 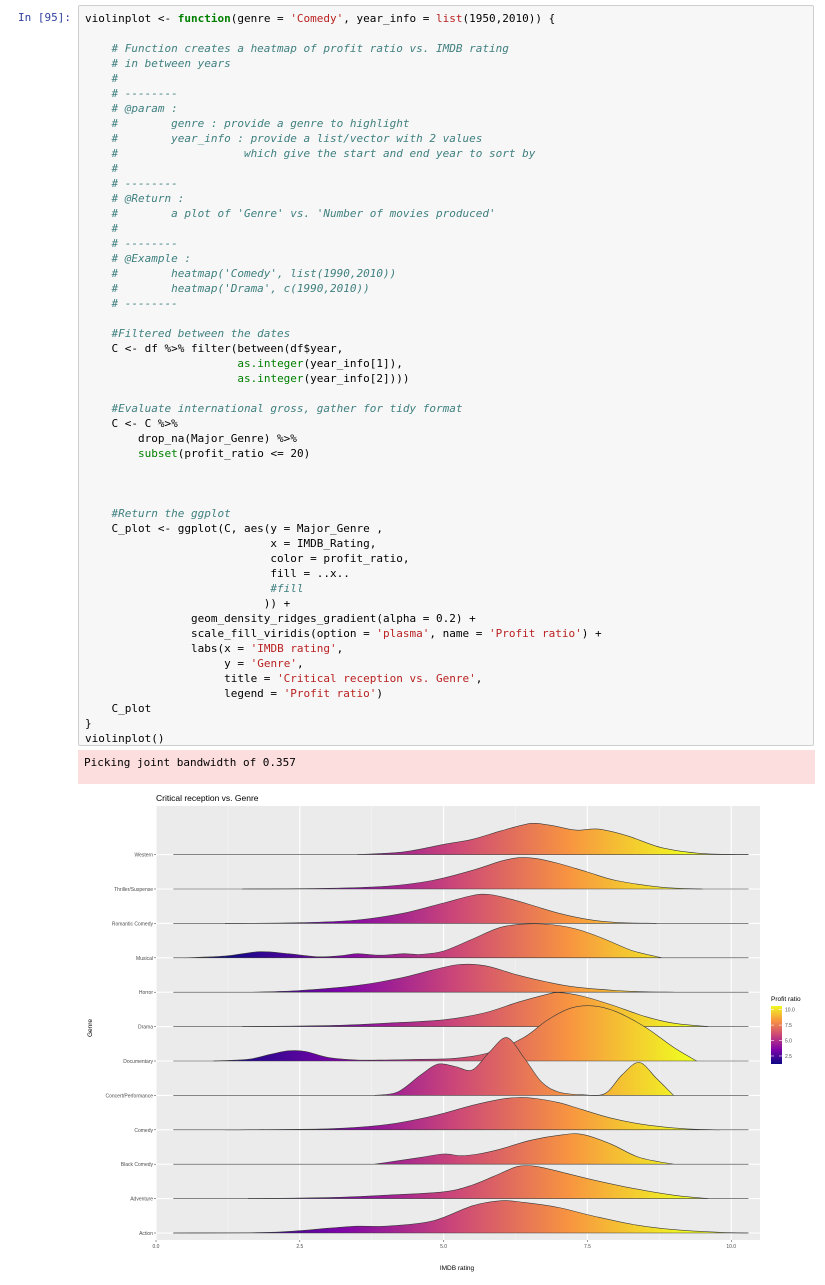 What do you see at coordinates (591, 633) in the screenshot?
I see `code-token: ) +` at bounding box center [591, 633].